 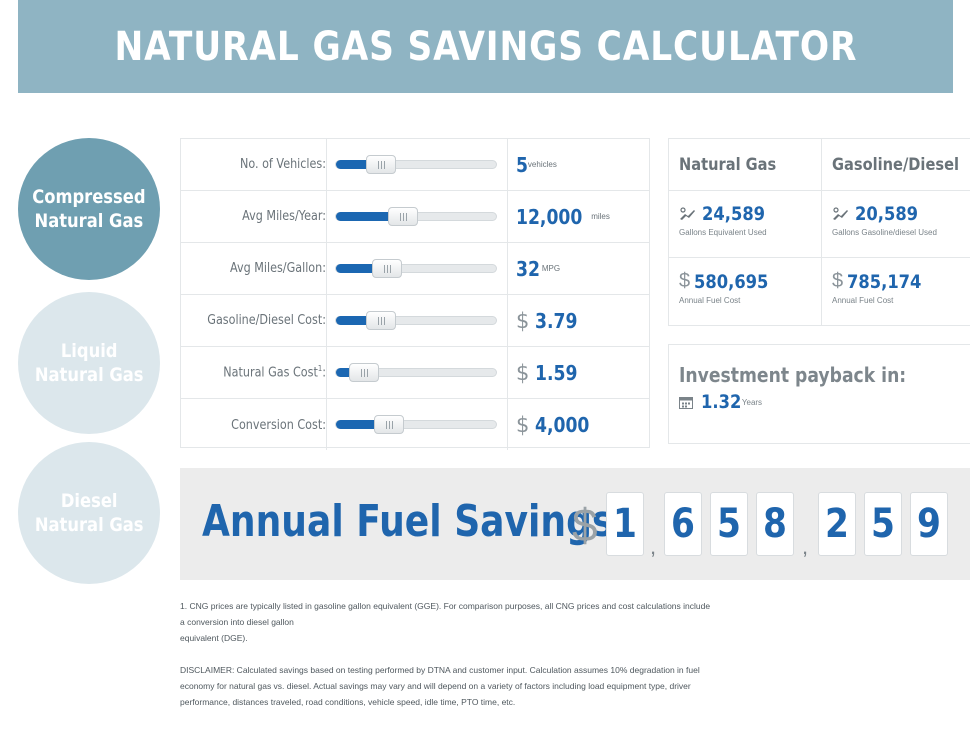 What do you see at coordinates (884, 281) in the screenshot?
I see `annual-cost-value: 785,174` at bounding box center [884, 281].